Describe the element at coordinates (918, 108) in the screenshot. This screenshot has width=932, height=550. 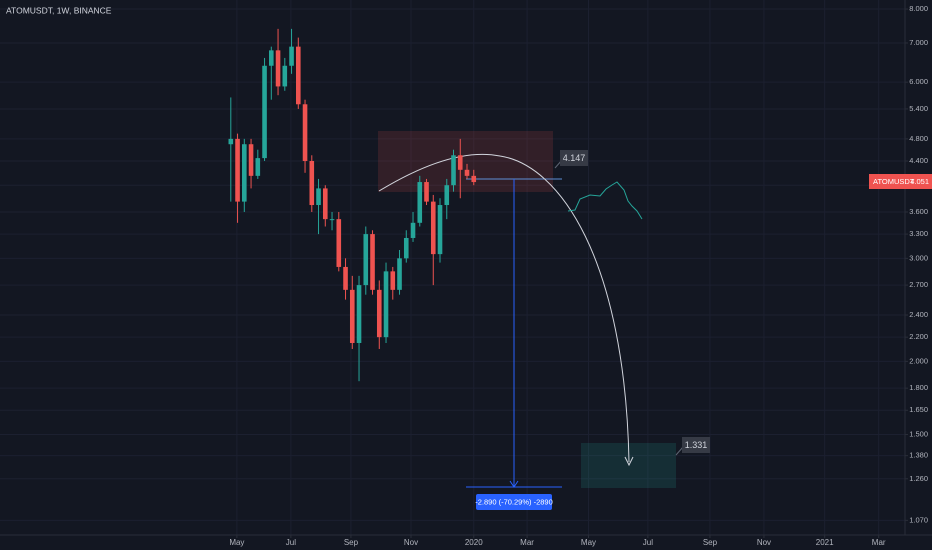
I see `y-tick-label: 5.400` at that location.